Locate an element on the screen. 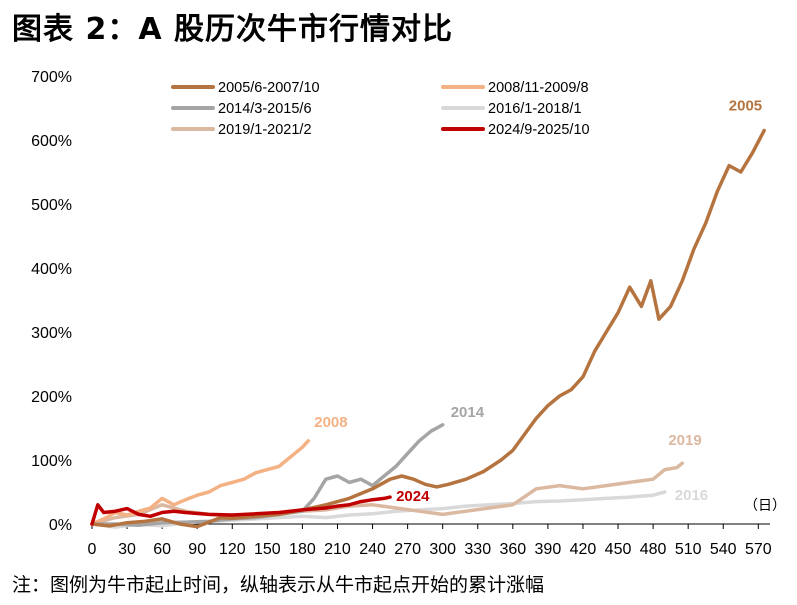 This screenshot has height=605, width=797. x-axis-unit: （日） is located at coordinates (765, 506).